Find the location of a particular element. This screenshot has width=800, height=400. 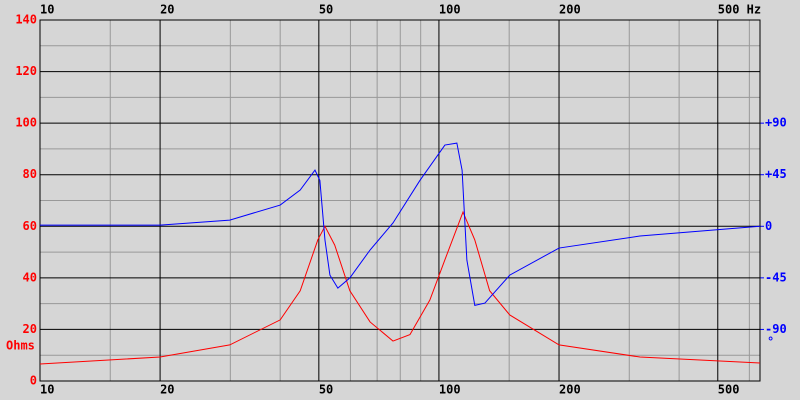

y-tick-label: 60 is located at coordinates (30, 226).